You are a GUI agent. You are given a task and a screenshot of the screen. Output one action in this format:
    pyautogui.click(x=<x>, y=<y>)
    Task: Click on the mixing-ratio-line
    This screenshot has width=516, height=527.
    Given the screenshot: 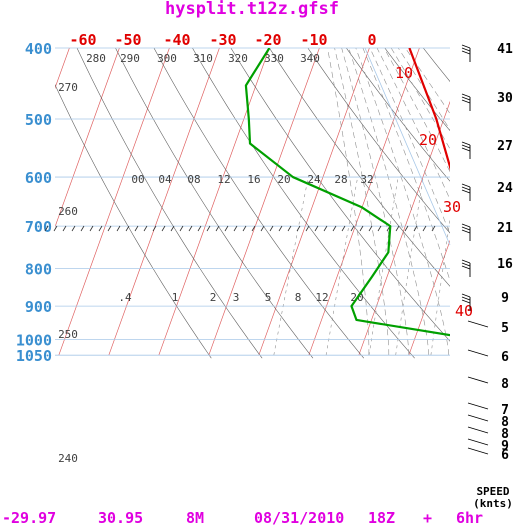 What is the action you would take?
    pyautogui.click(x=409, y=266)
    